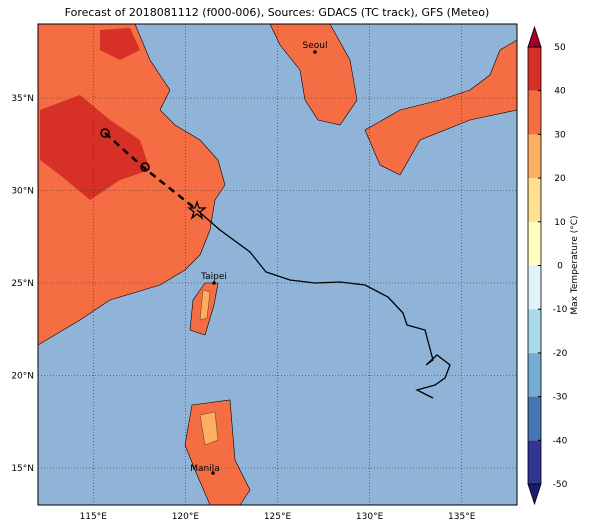 This screenshot has width=592, height=529. I want to click on lat-tick-label: 35°N, so click(22, 99).